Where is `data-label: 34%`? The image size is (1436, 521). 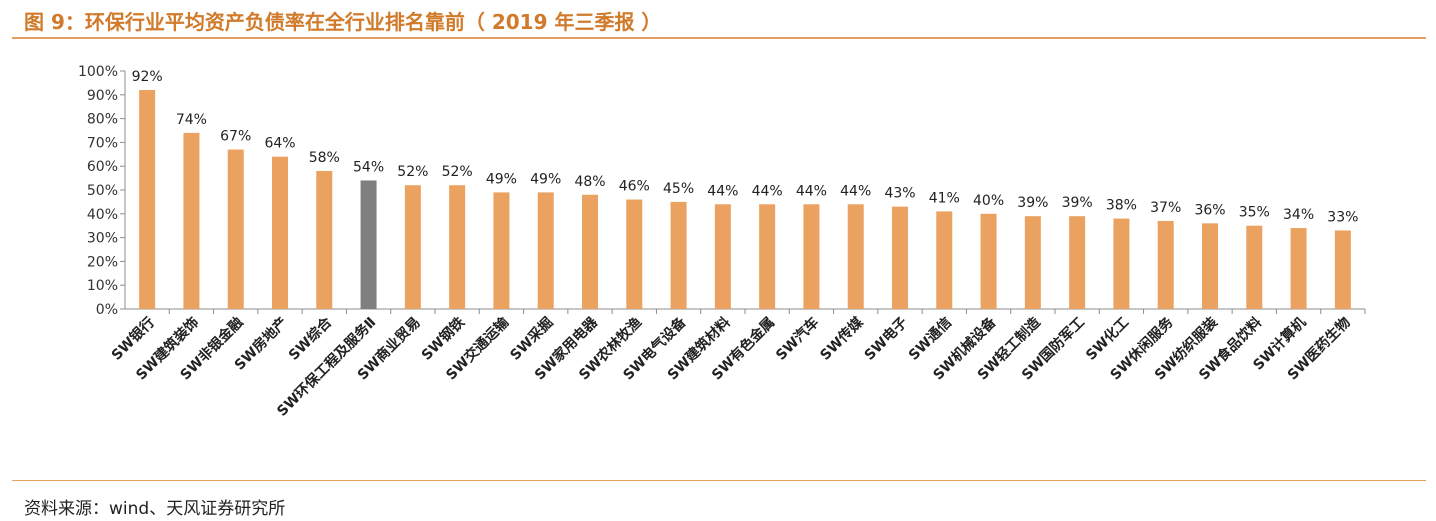 data-label: 34% is located at coordinates (1298, 215).